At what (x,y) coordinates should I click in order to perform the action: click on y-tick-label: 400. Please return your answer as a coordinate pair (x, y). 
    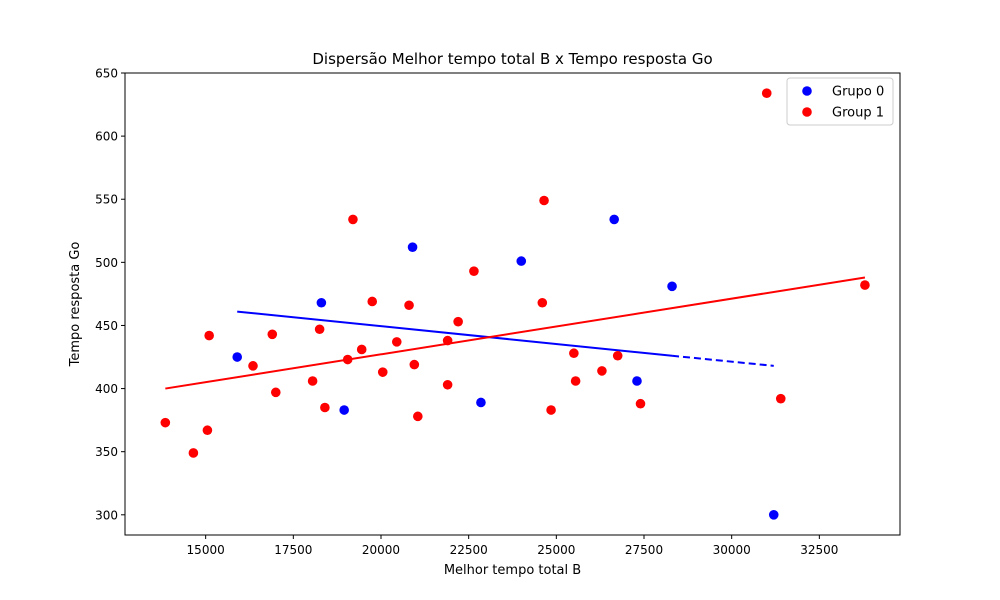
    Looking at the image, I should click on (106, 389).